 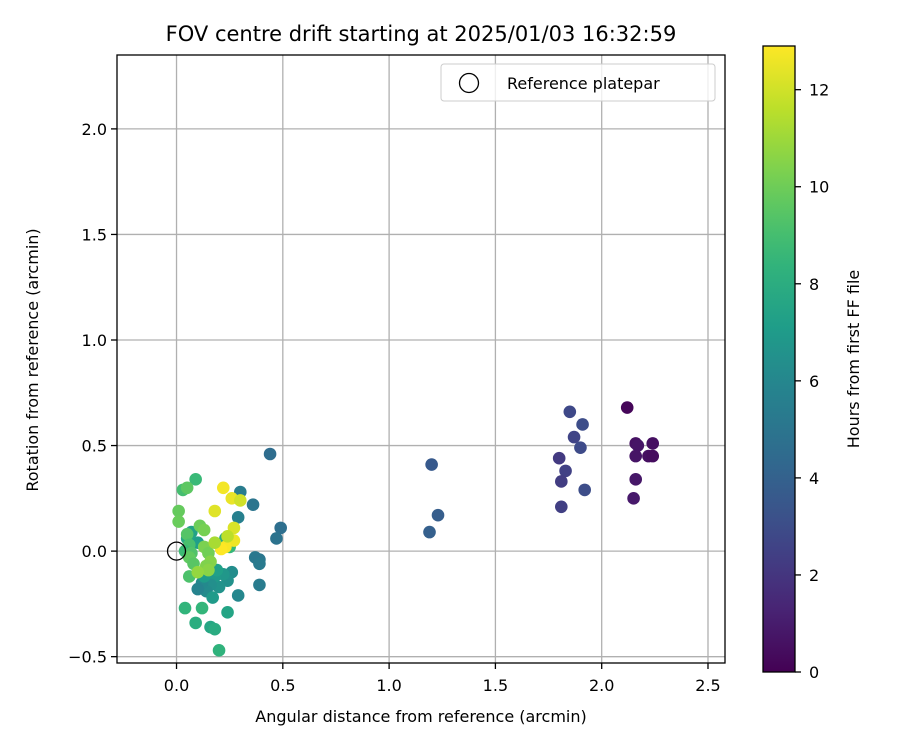 I want to click on legend-box, so click(x=578, y=82).